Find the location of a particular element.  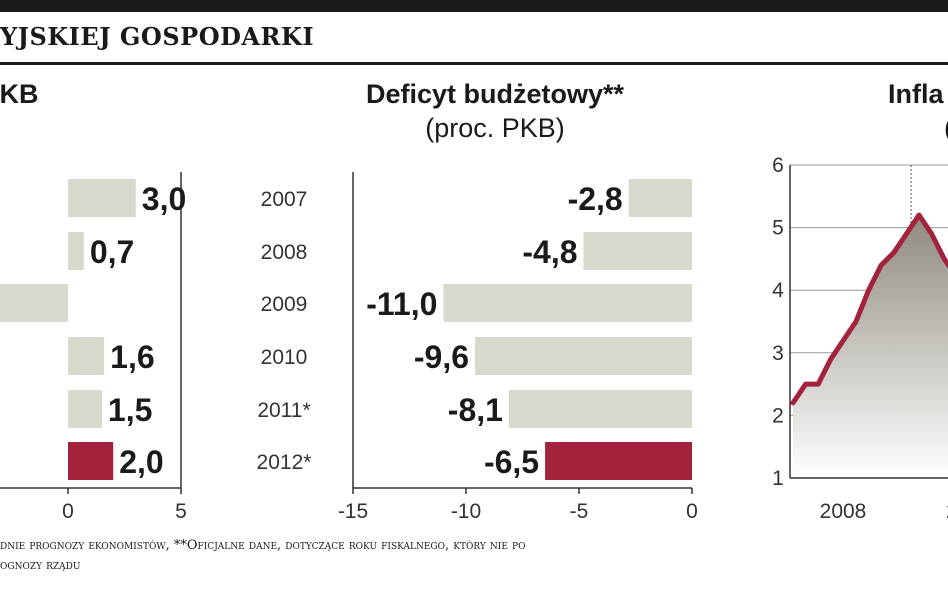

deficit-value-label: -6,5 is located at coordinates (511, 462).